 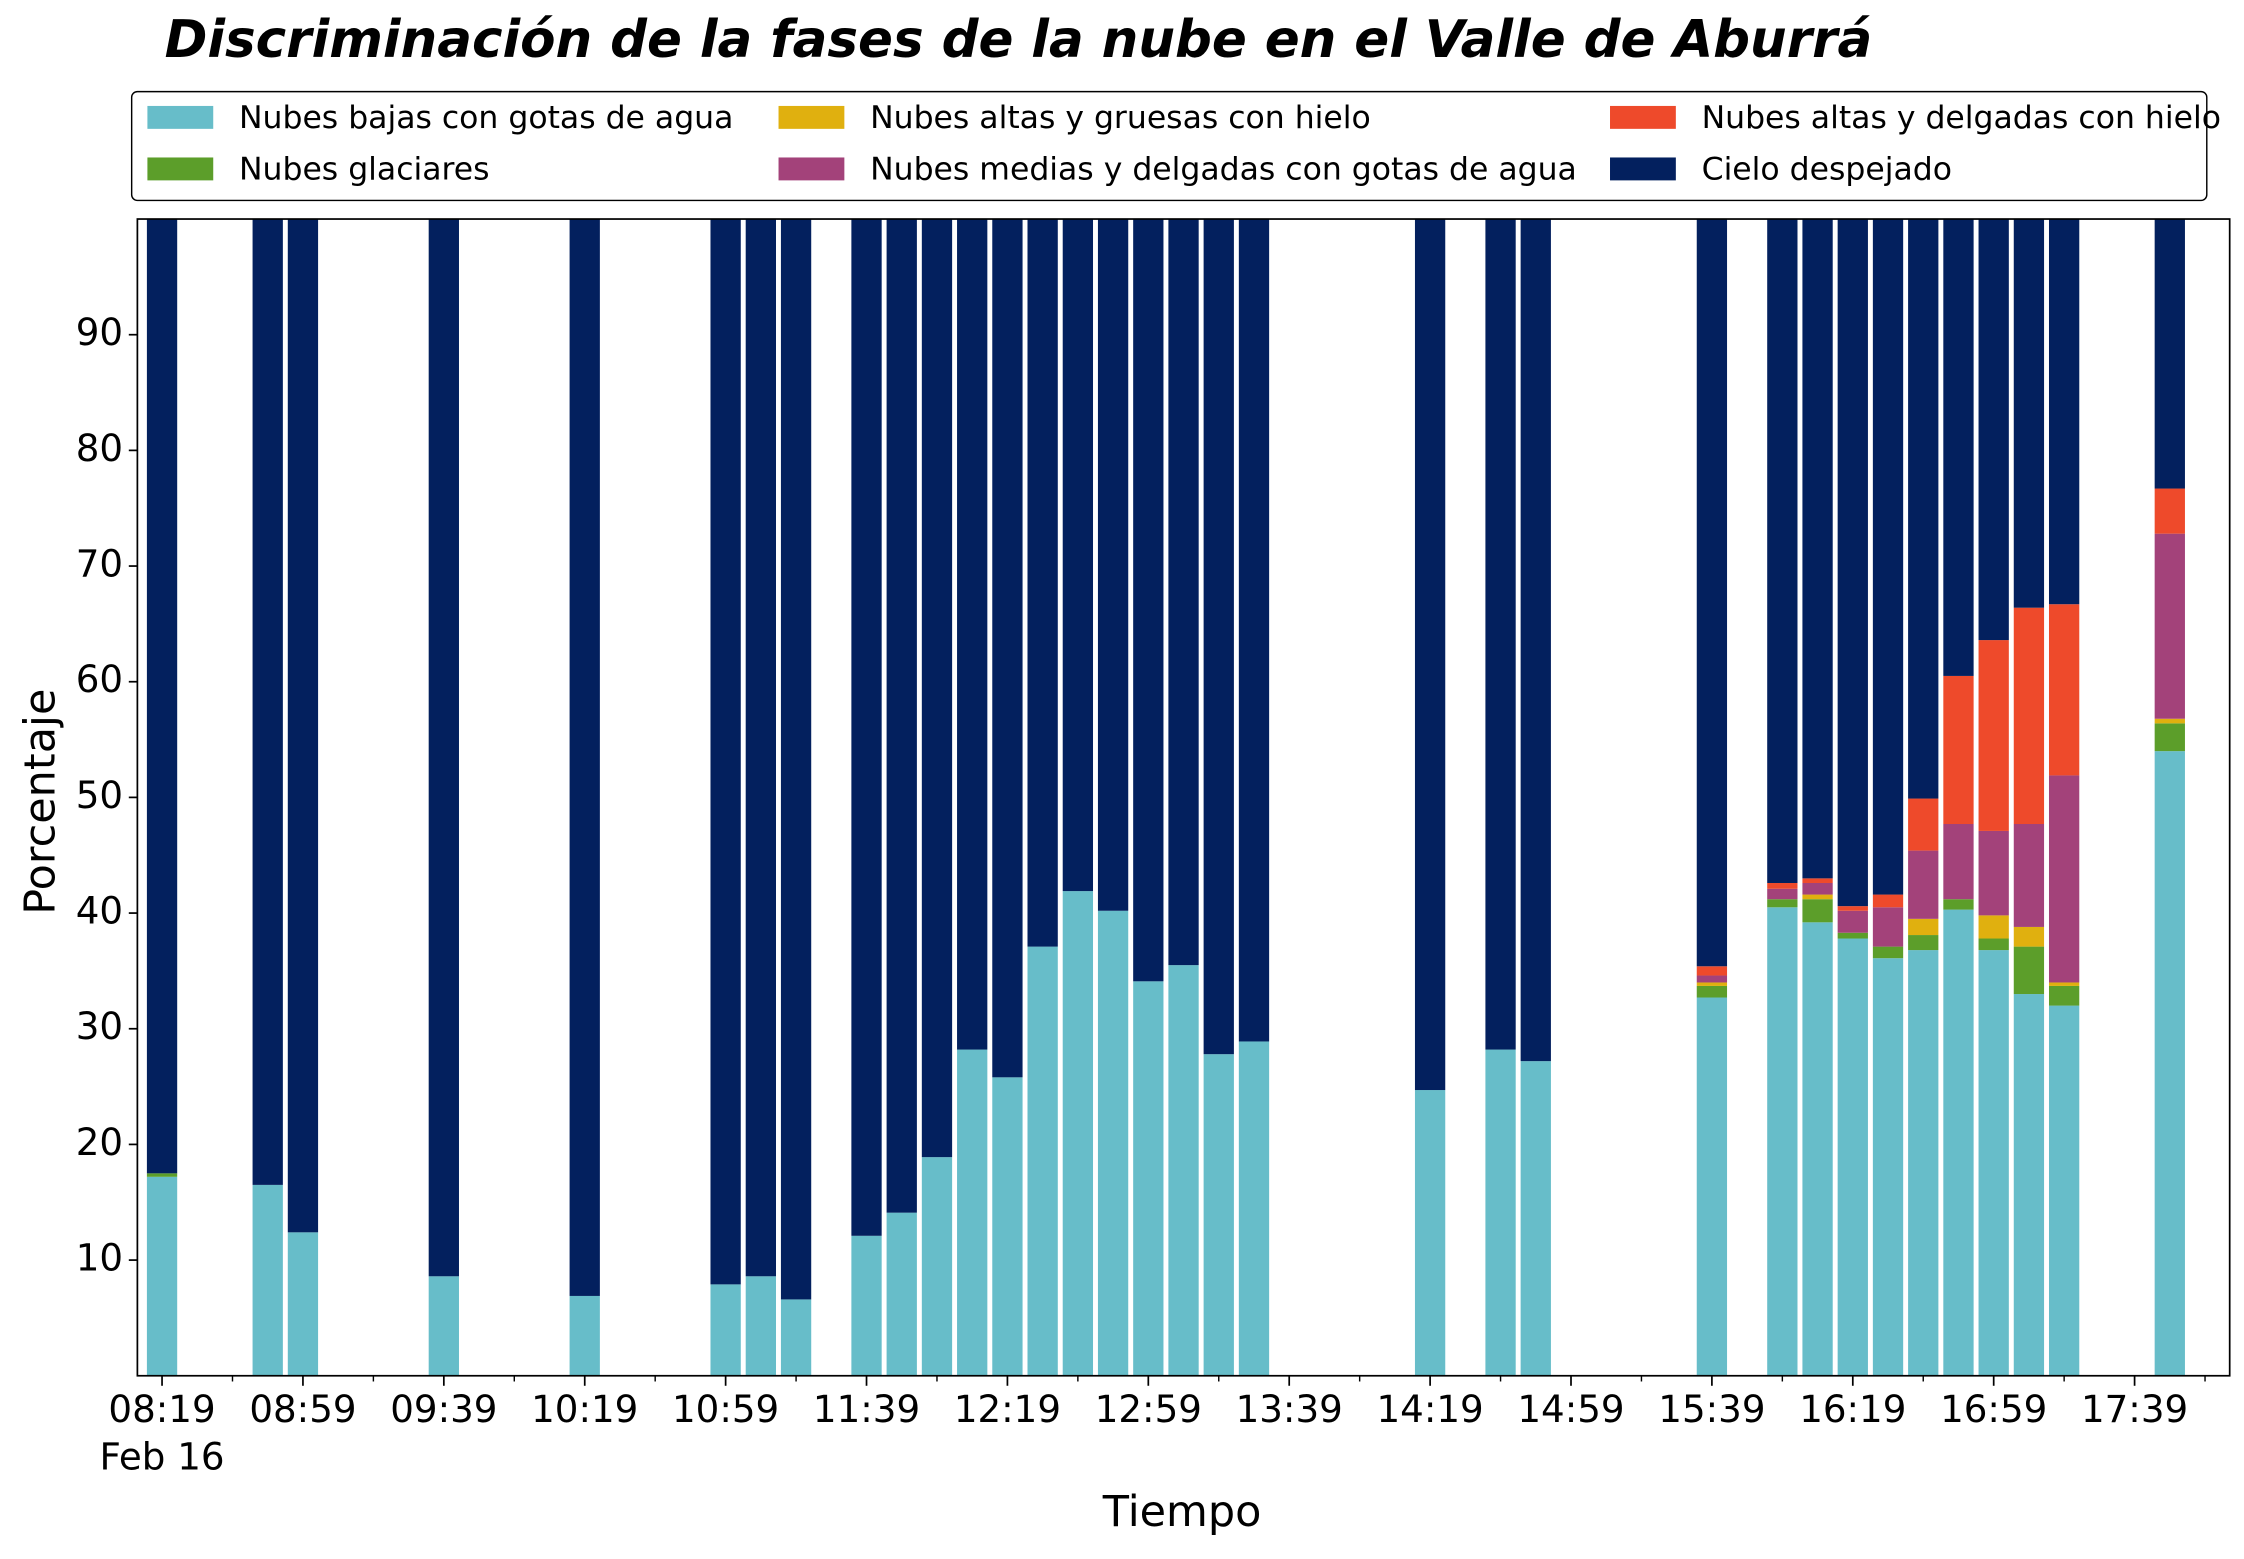 I want to click on y-tick-label: 40, so click(x=99, y=911).